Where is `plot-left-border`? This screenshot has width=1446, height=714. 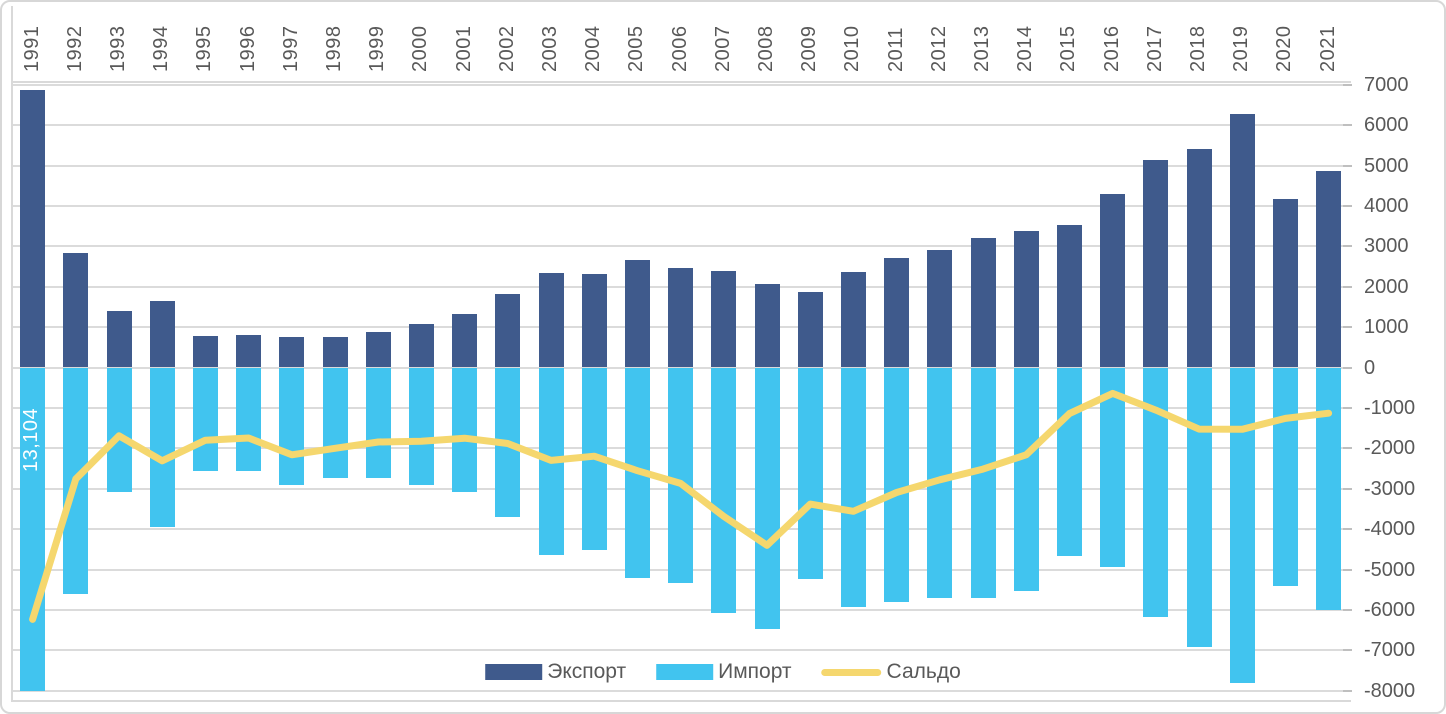 plot-left-border is located at coordinates (12, 353).